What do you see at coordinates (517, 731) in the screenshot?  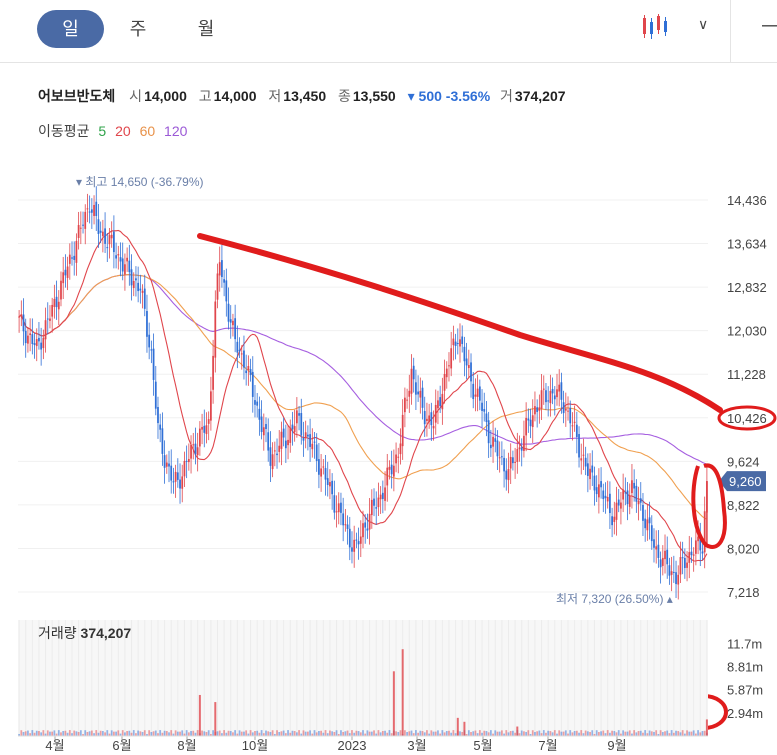 I see `volume-spike-bar` at bounding box center [517, 731].